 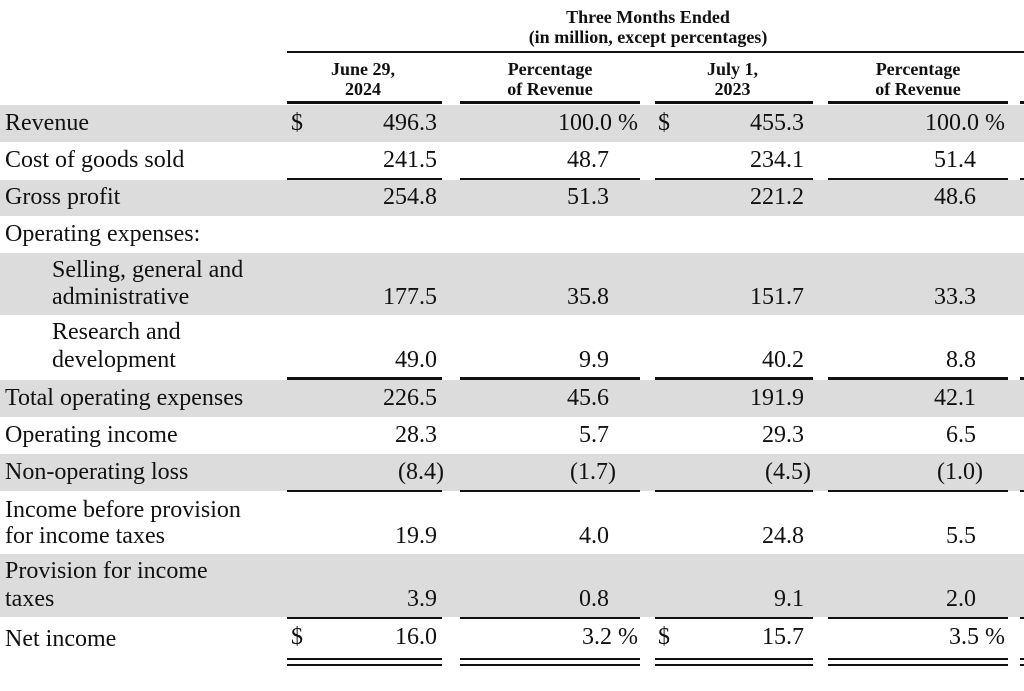 I want to click on row-label-line2: for income taxes, so click(x=85, y=536).